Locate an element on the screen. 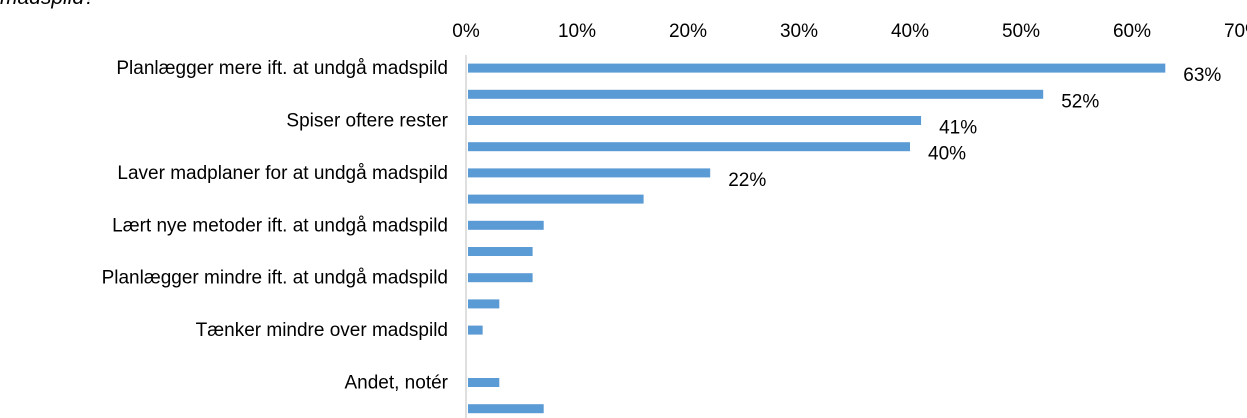  category-label: Planlægger mere ift. at undgå madspild is located at coordinates (282, 68).